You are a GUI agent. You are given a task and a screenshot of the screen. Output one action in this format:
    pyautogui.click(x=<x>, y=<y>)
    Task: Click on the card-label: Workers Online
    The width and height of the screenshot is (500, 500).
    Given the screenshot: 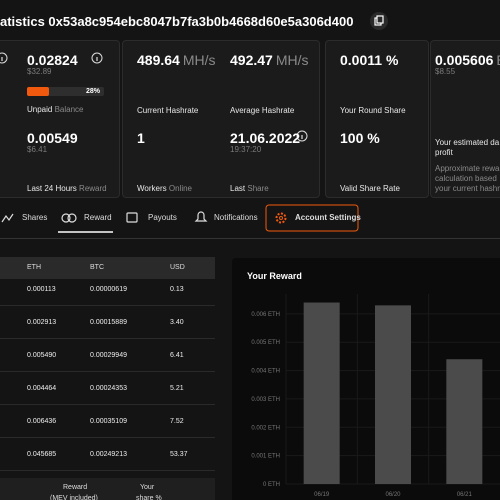 What is the action you would take?
    pyautogui.click(x=164, y=188)
    